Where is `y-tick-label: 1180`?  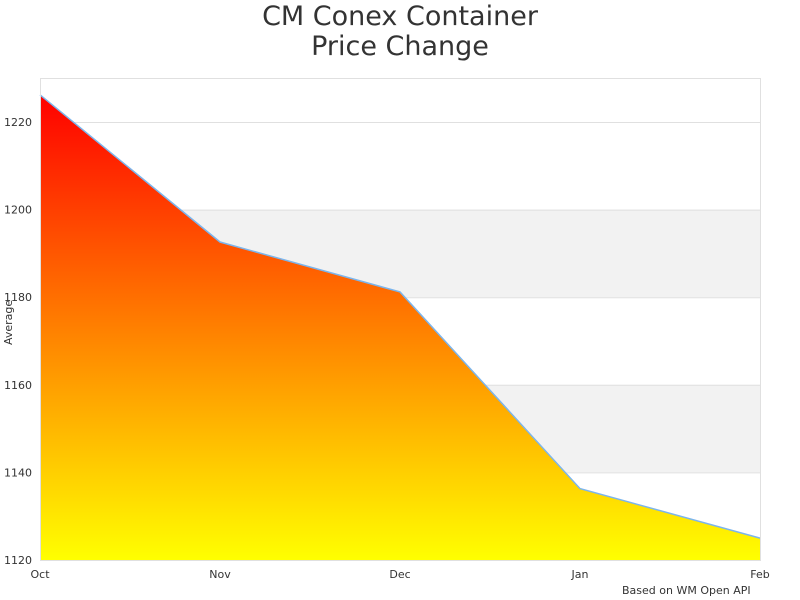 y-tick-label: 1180 is located at coordinates (18, 297).